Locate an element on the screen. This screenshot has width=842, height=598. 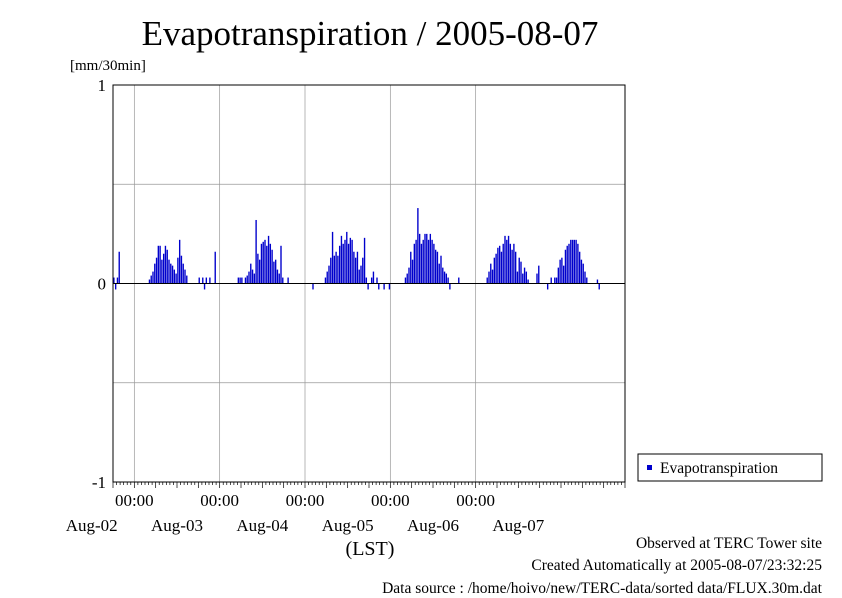
legend-box is located at coordinates (730, 467).